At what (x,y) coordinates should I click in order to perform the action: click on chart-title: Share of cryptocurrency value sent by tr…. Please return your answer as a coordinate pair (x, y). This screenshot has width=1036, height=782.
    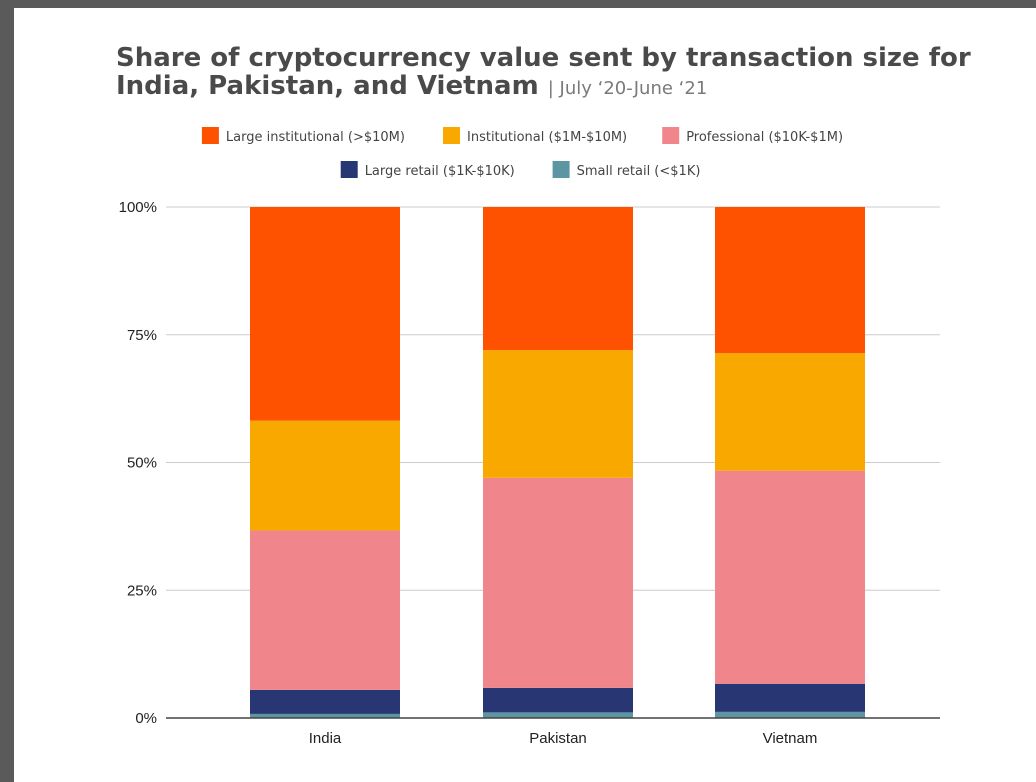
    Looking at the image, I should click on (556, 73).